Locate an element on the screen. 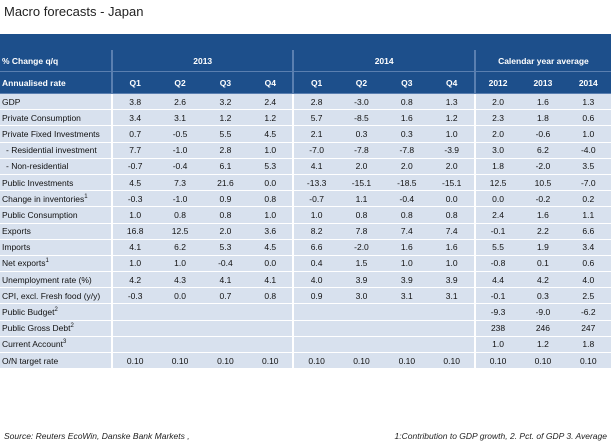 This screenshot has height=448, width=611. row-label-text: Current Account is located at coordinates (32, 344).